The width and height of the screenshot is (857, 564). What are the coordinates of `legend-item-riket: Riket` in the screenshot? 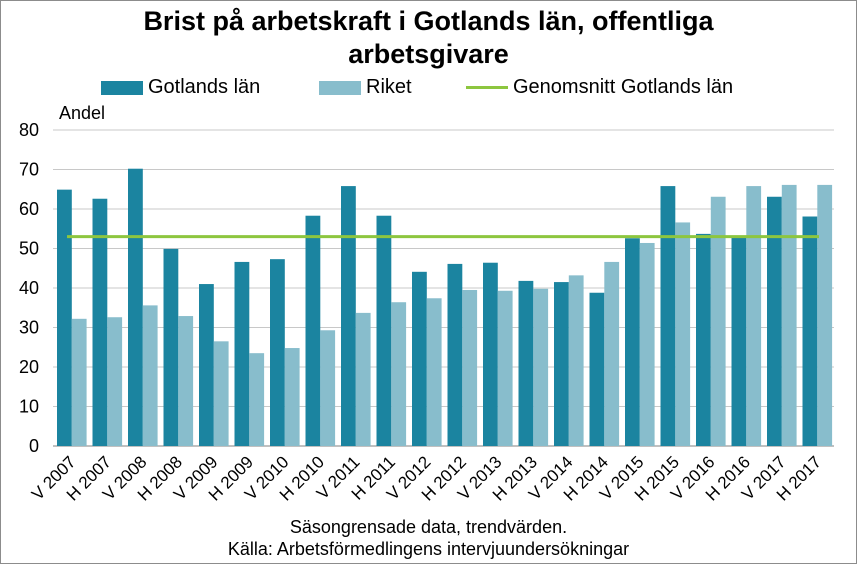 It's located at (365, 87).